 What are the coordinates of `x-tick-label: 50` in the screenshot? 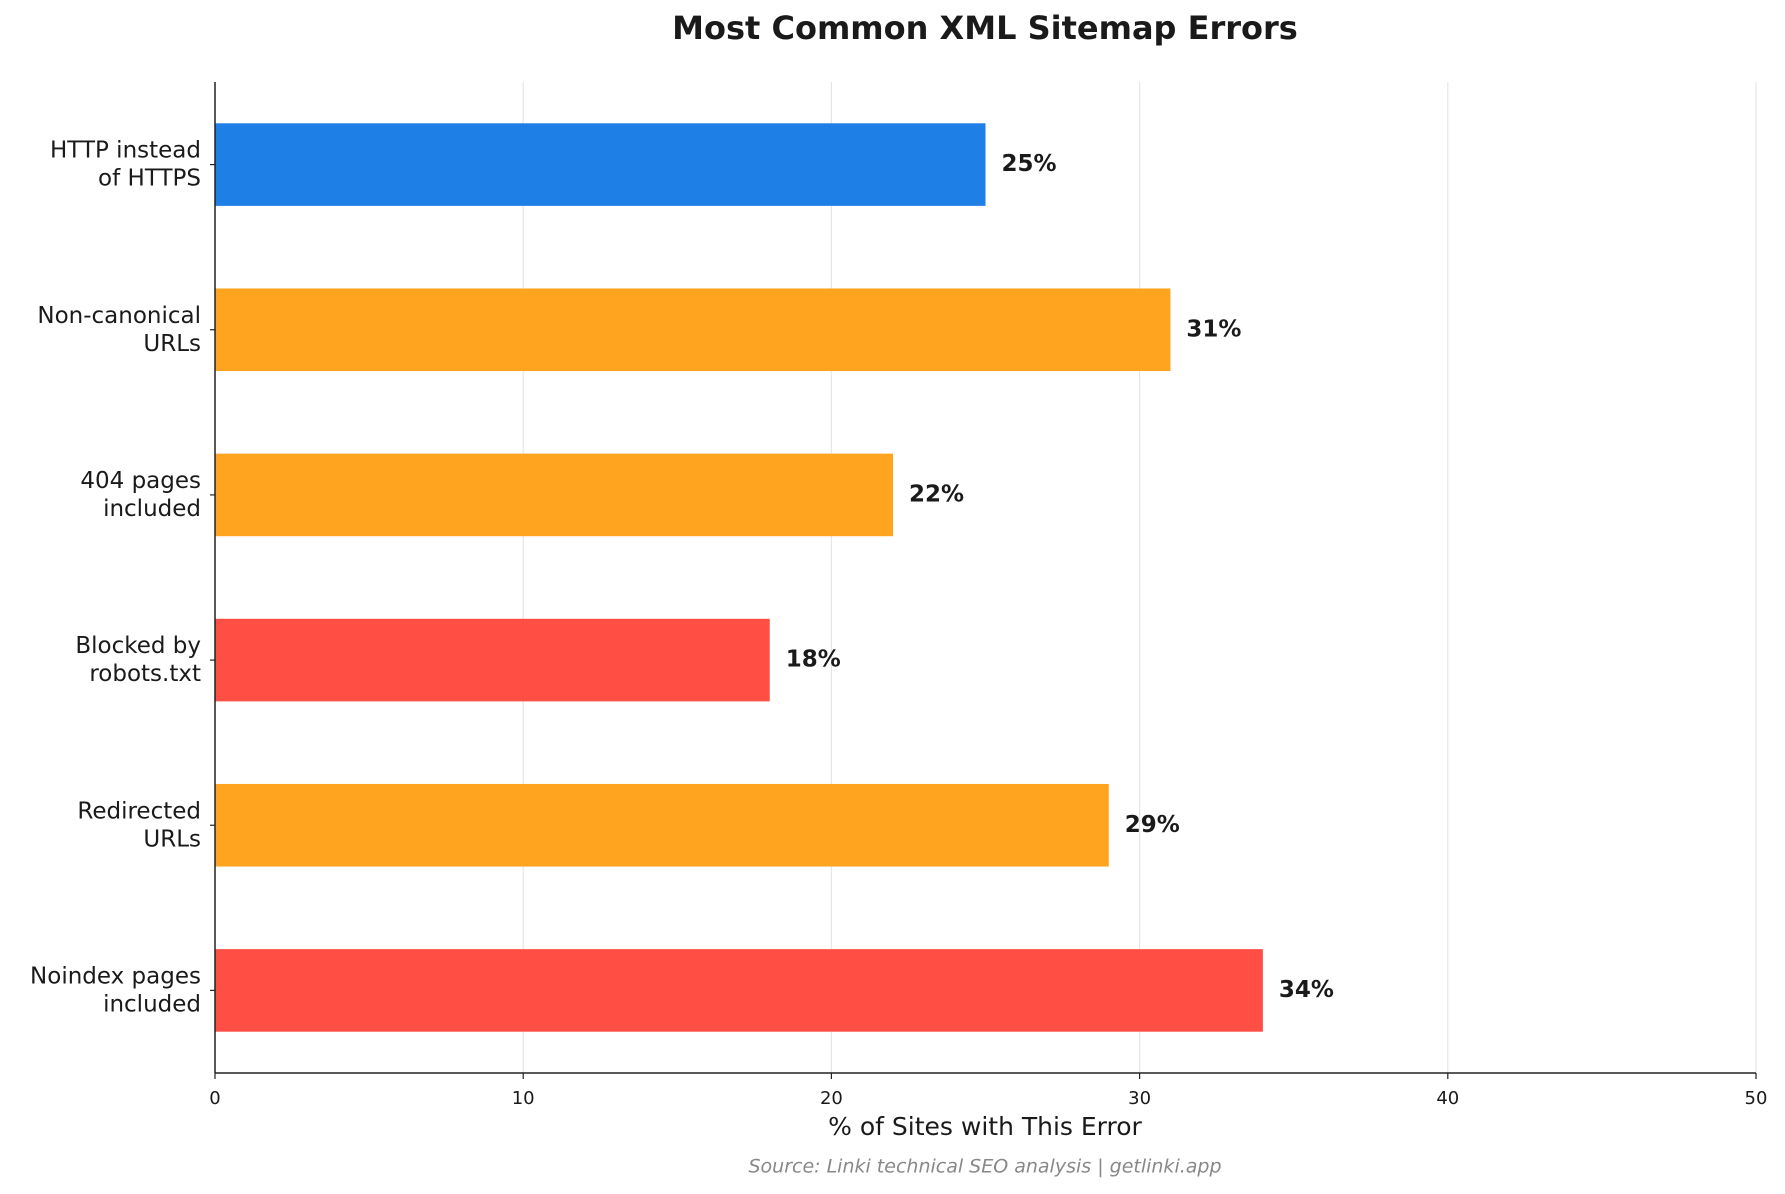 It's located at (1756, 1098).